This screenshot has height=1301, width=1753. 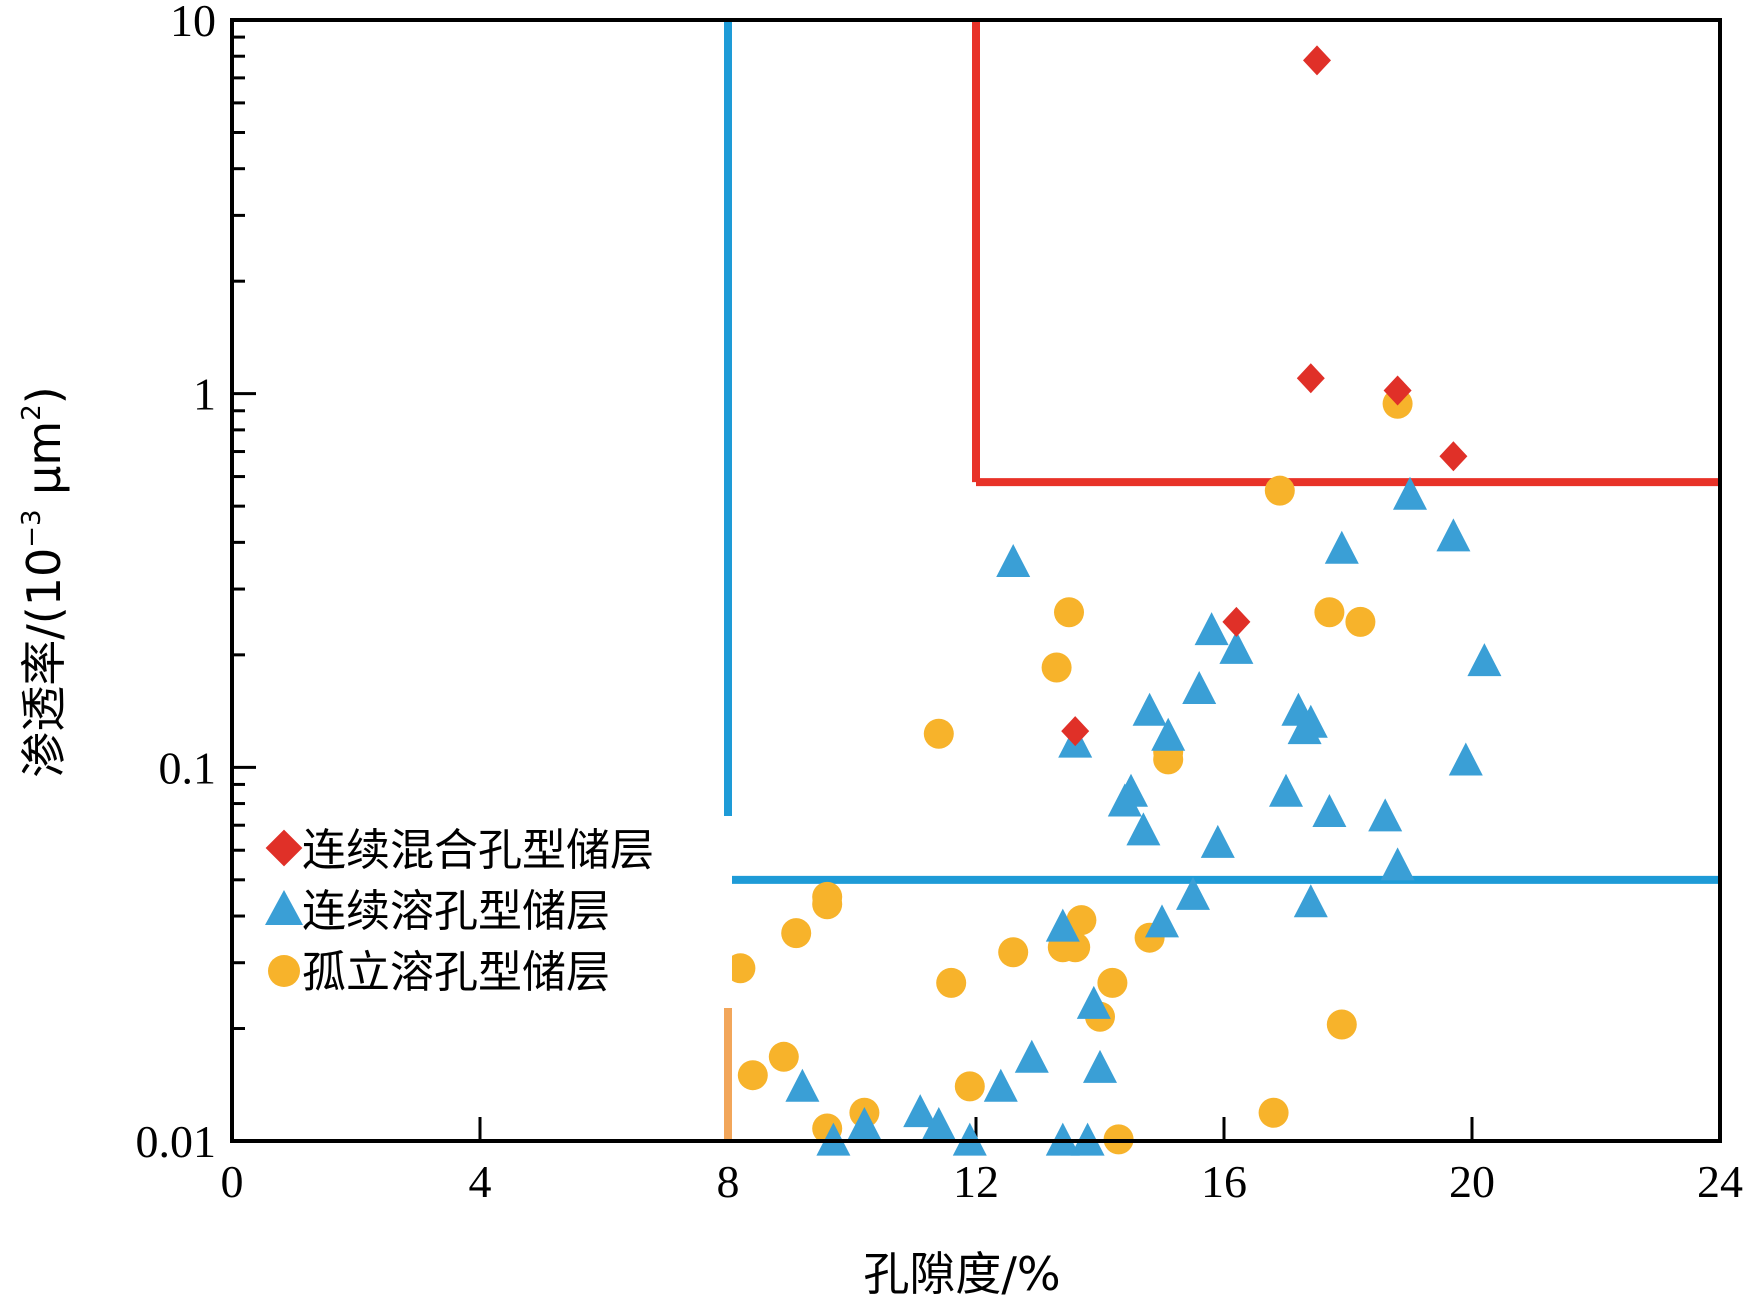 I want to click on x-tick-label: 12, so click(x=976, y=1181).